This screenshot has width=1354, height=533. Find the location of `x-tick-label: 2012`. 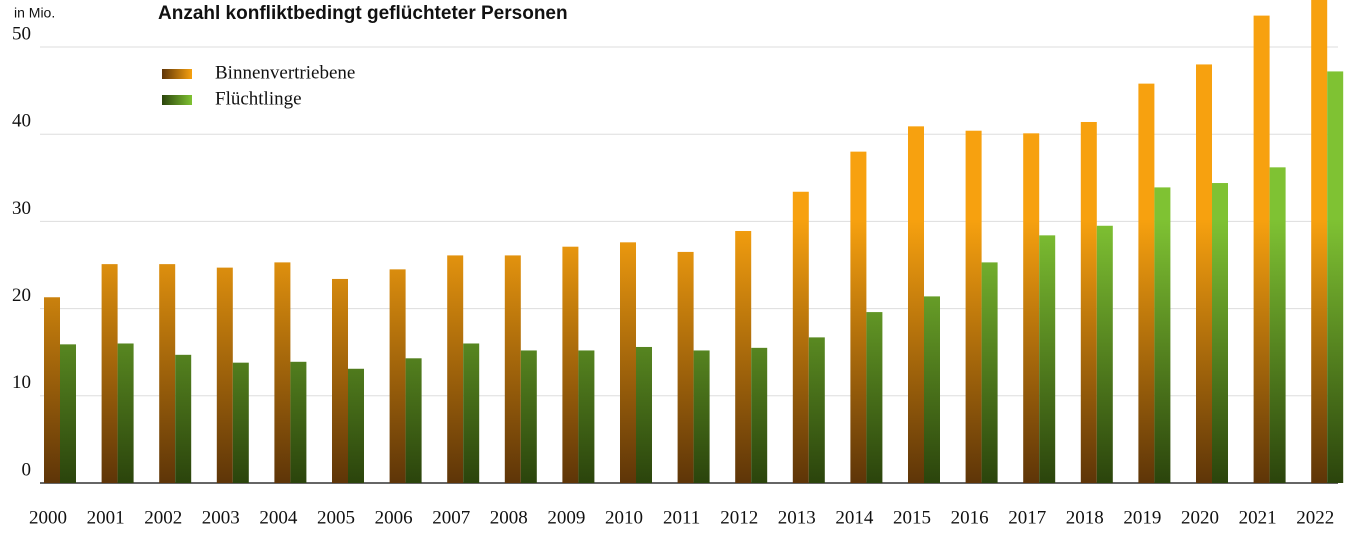

x-tick-label: 2012 is located at coordinates (739, 517).